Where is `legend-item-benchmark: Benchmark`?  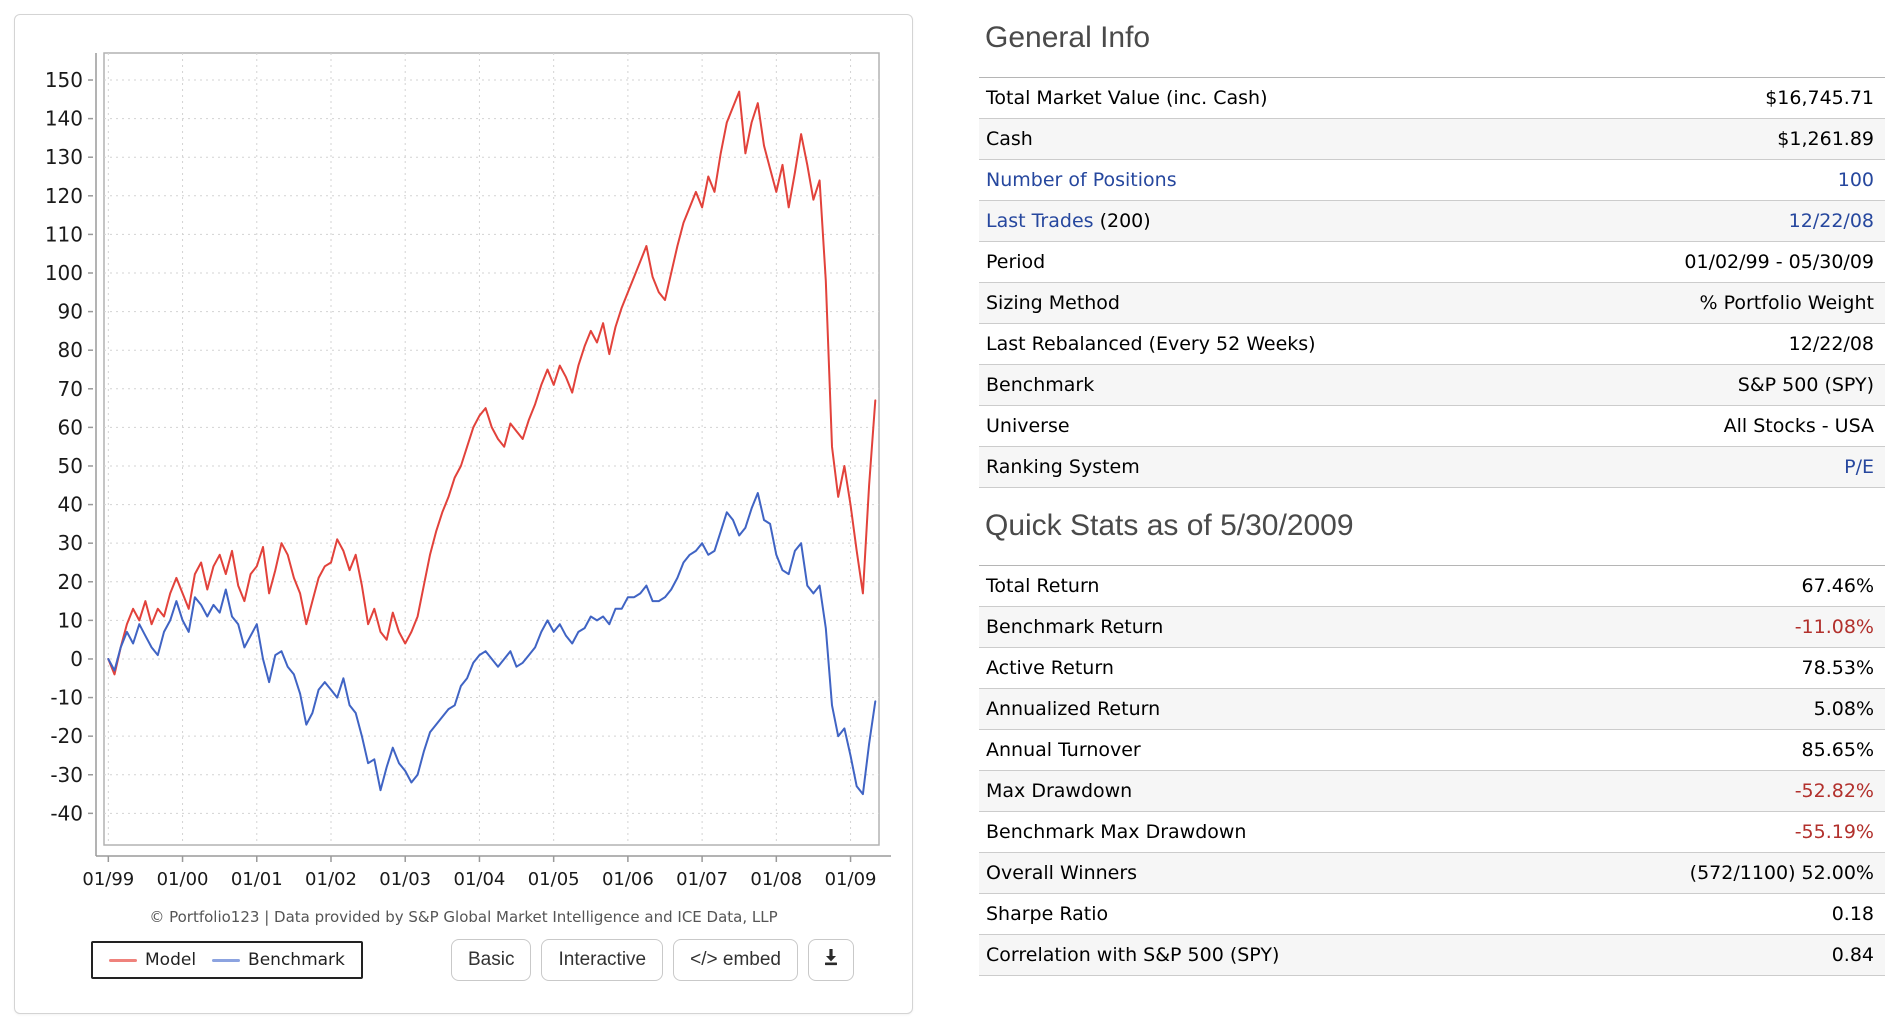 legend-item-benchmark: Benchmark is located at coordinates (278, 960).